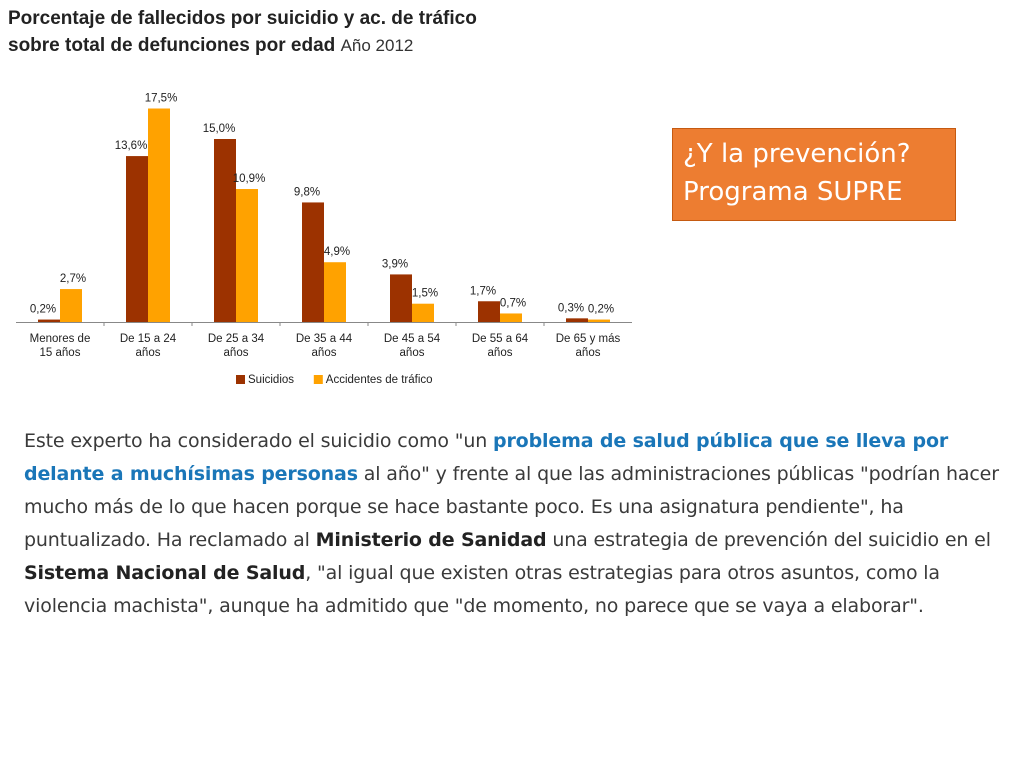 The height and width of the screenshot is (768, 1024). Describe the element at coordinates (377, 45) in the screenshot. I see `chart-subtitle-year: Año 2012` at that location.